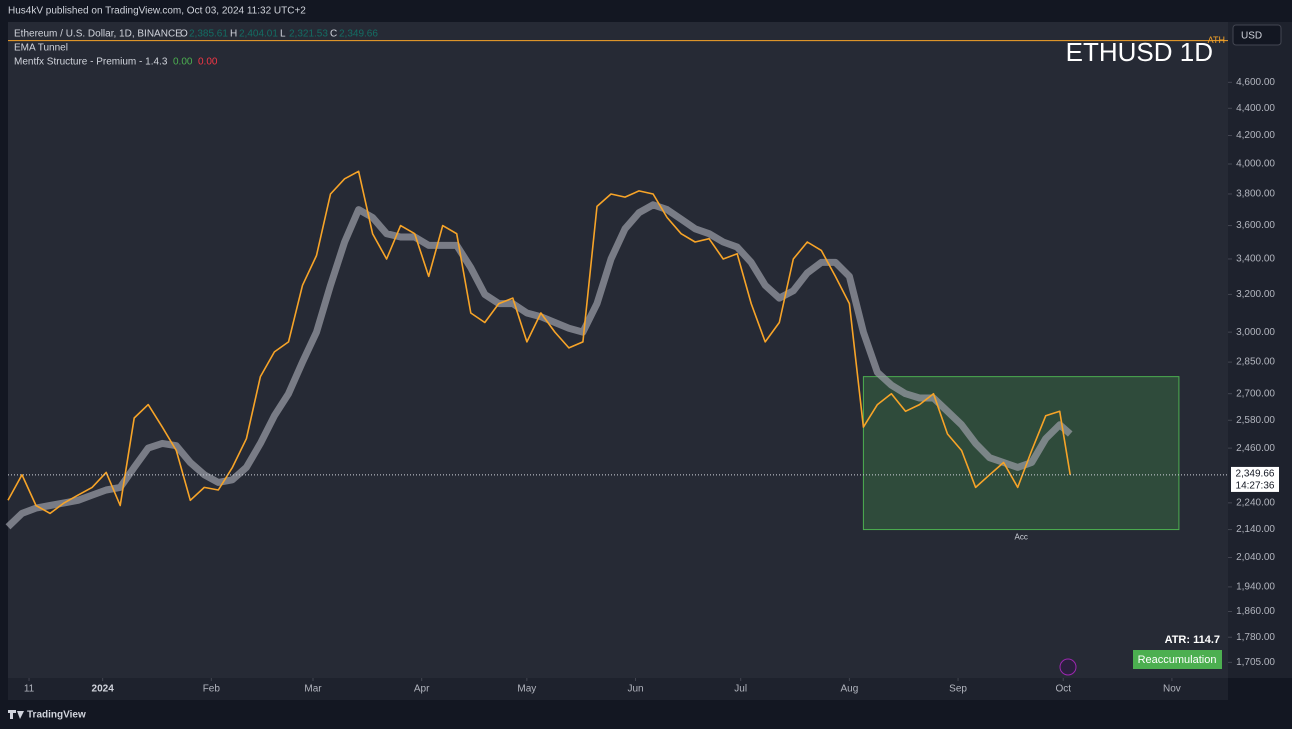  What do you see at coordinates (1020, 537) in the screenshot?
I see `box-label: Acc` at bounding box center [1020, 537].